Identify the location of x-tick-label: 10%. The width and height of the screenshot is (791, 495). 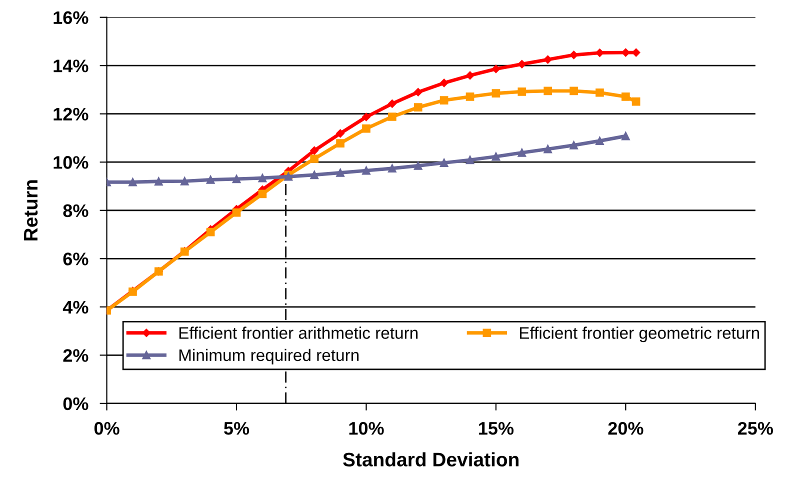
(366, 428).